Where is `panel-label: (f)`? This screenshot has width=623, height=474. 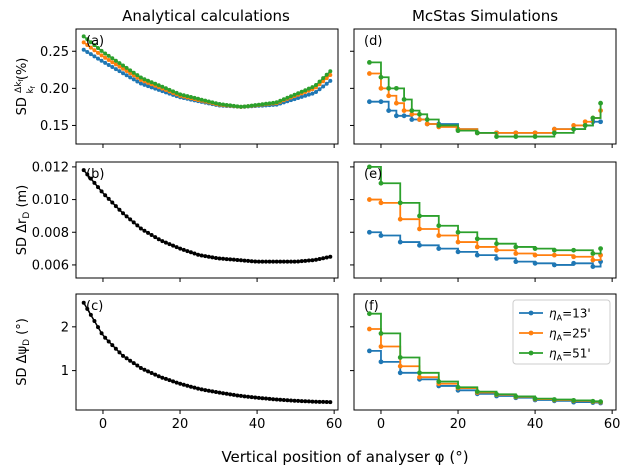
panel-label: (f) is located at coordinates (371, 306).